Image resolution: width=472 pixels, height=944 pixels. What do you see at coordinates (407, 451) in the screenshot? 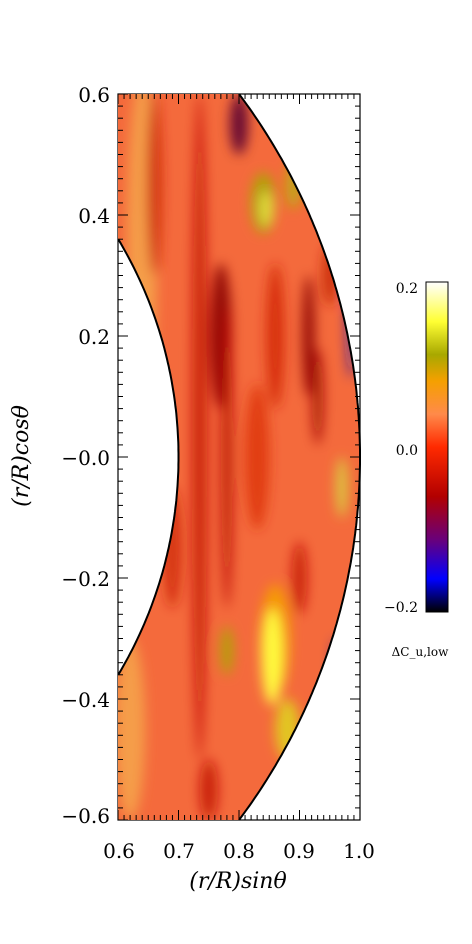
I see `colorbar-tick-label: 0.0` at bounding box center [407, 451].